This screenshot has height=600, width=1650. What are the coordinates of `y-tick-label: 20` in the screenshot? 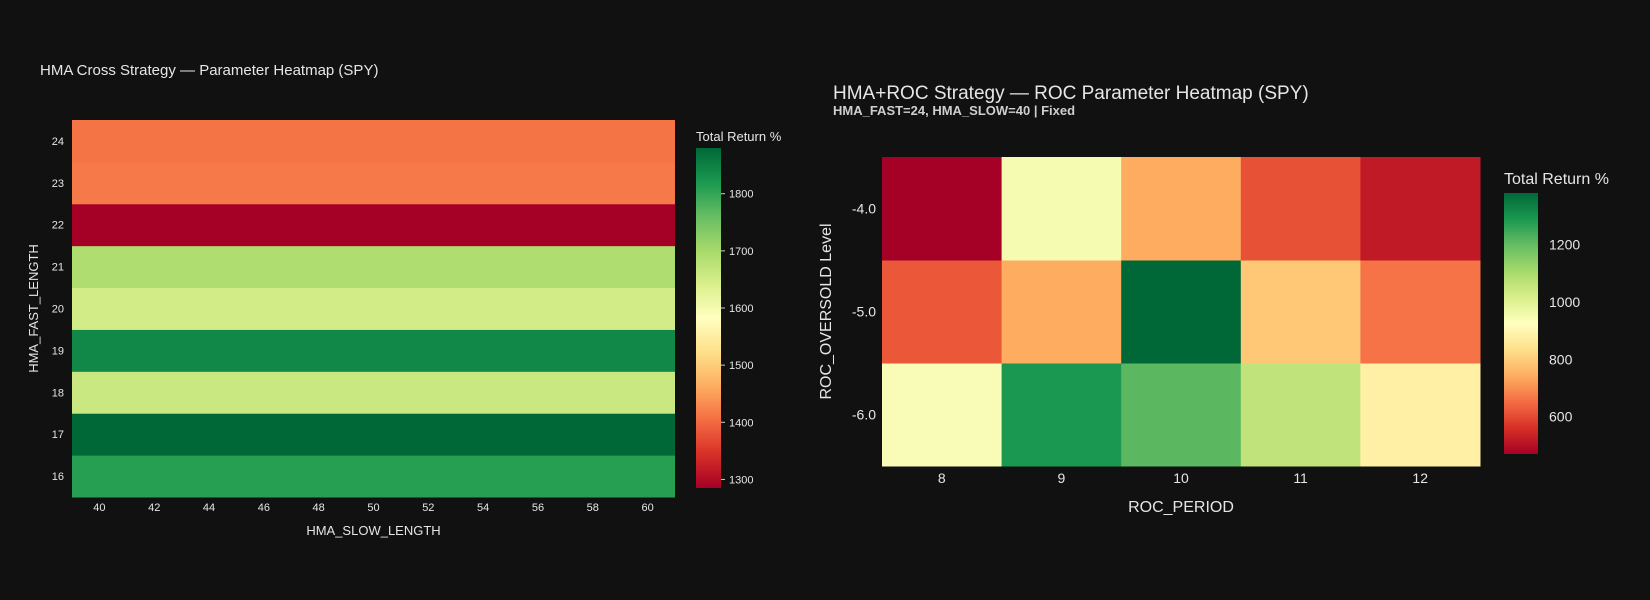 It's located at (58, 310).